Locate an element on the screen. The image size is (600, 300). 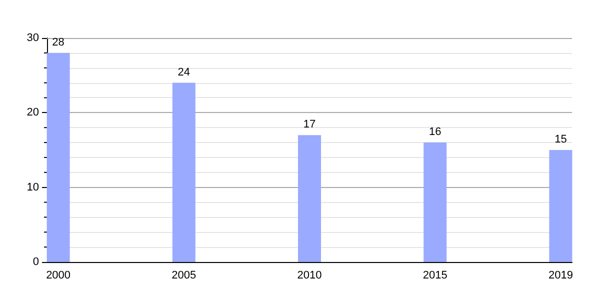
y-tick-label: 30 is located at coordinates (32, 38).